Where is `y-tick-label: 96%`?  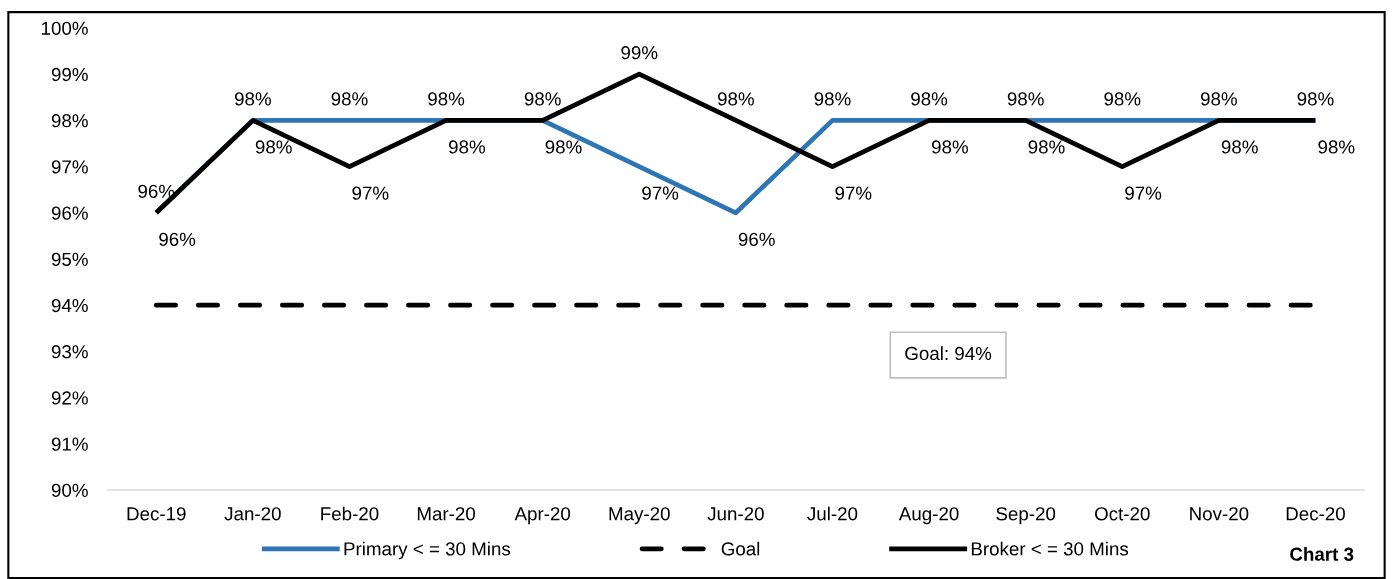 y-tick-label: 96% is located at coordinates (69, 213).